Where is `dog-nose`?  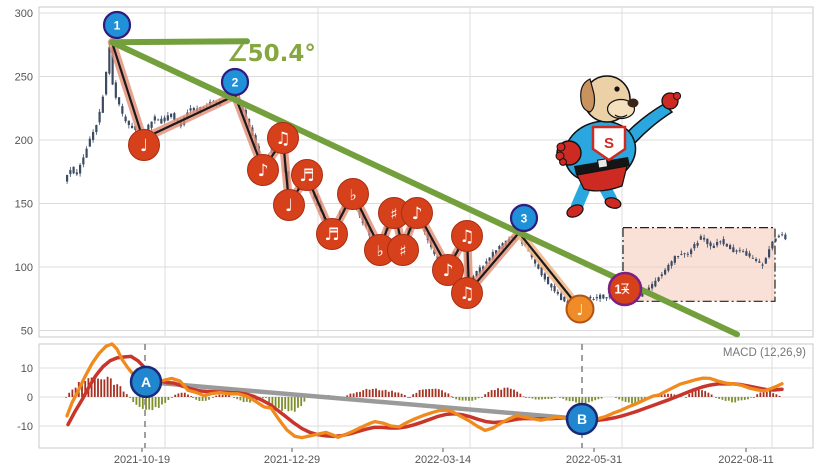
dog-nose is located at coordinates (633, 103).